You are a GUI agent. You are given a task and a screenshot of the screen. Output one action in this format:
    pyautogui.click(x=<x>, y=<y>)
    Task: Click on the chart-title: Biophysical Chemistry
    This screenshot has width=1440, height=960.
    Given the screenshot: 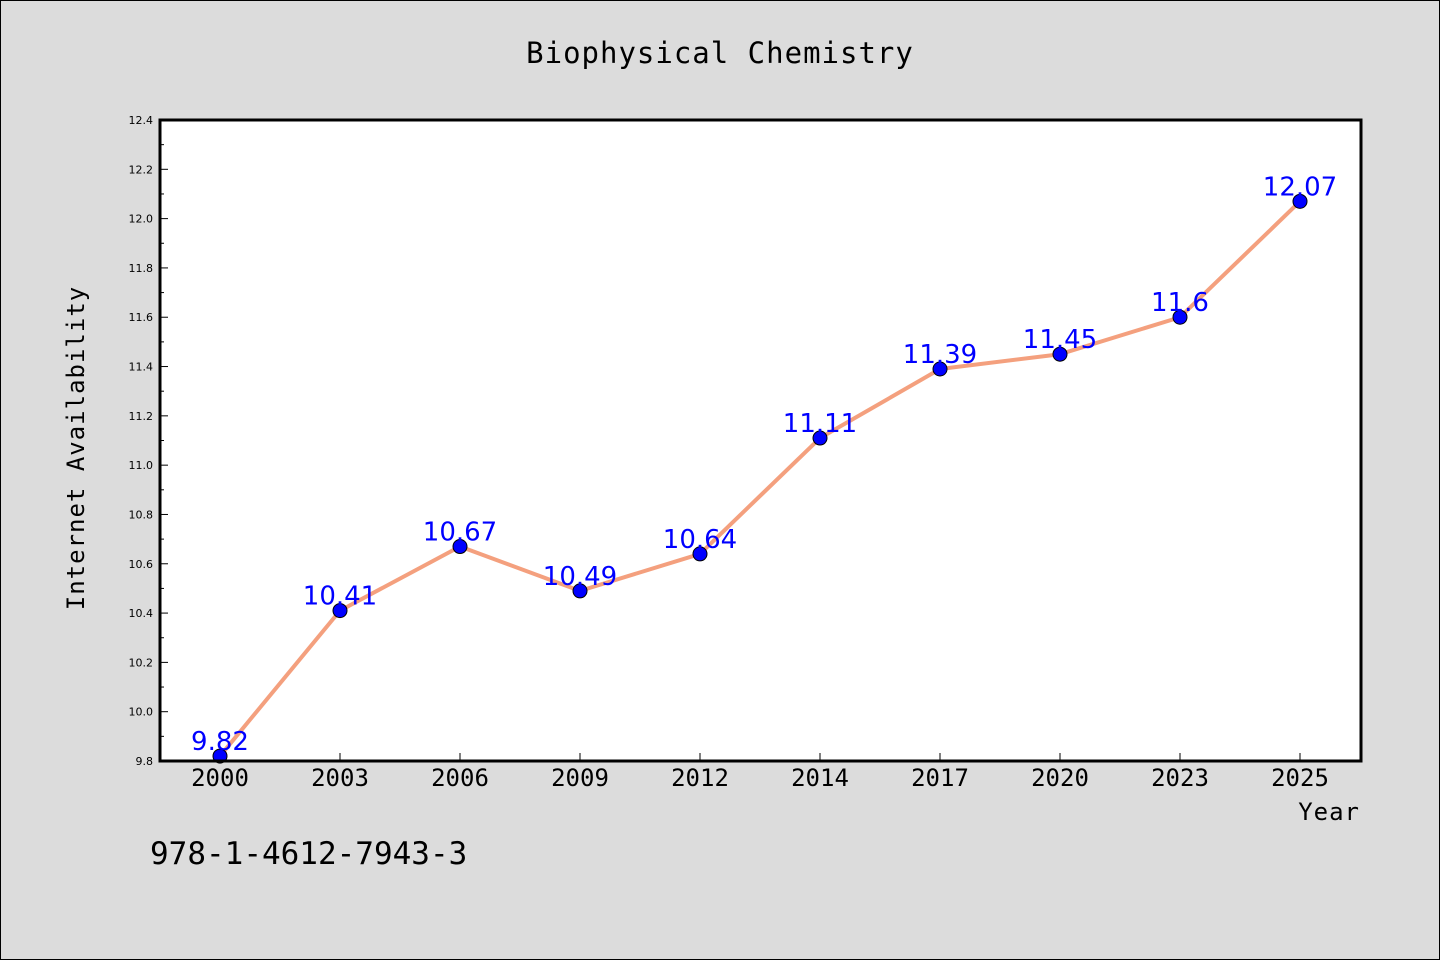 What is the action you would take?
    pyautogui.click(x=720, y=53)
    